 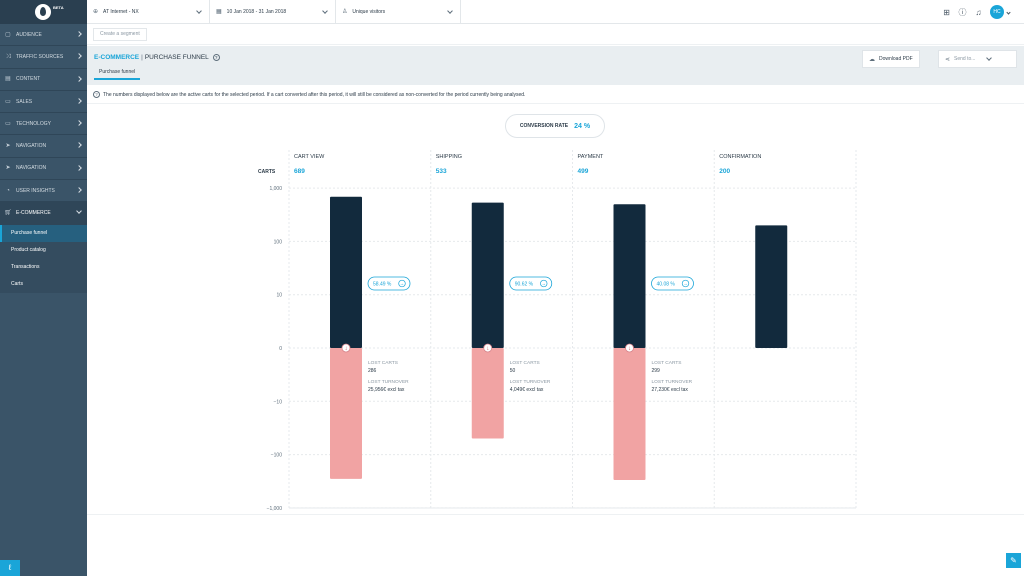 What do you see at coordinates (43, 191) in the screenshot?
I see `sidebar-item-user-insights: ◔ USER INSIGHTS` at bounding box center [43, 191].